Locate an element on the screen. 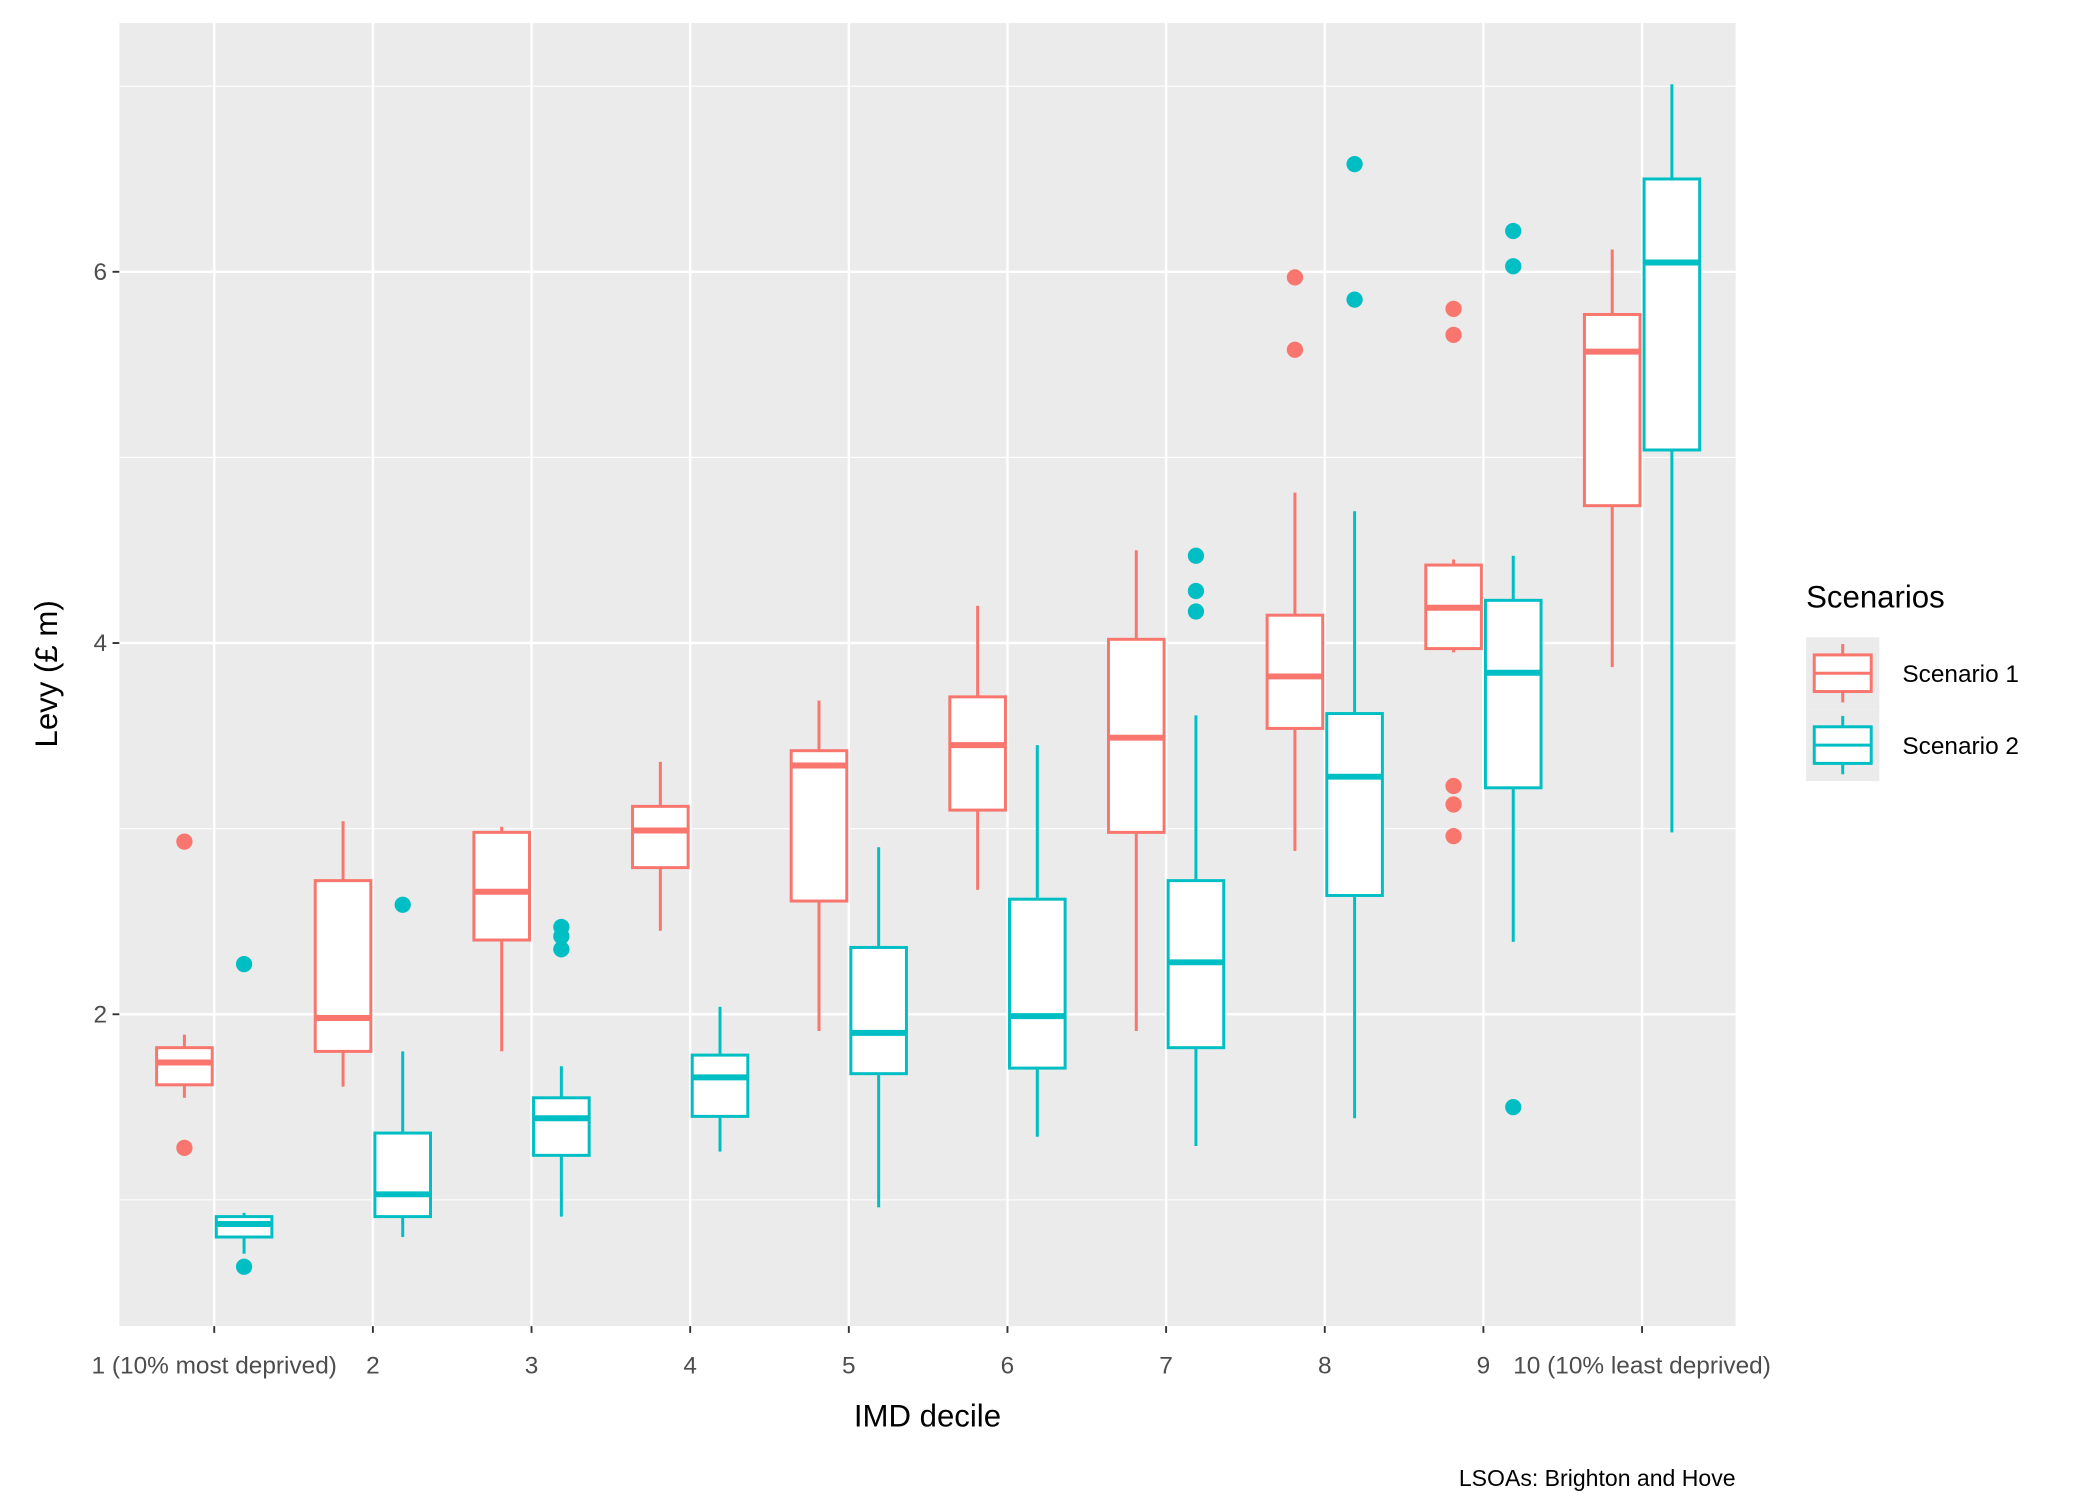  x-tick-label: 4 is located at coordinates (690, 1366).